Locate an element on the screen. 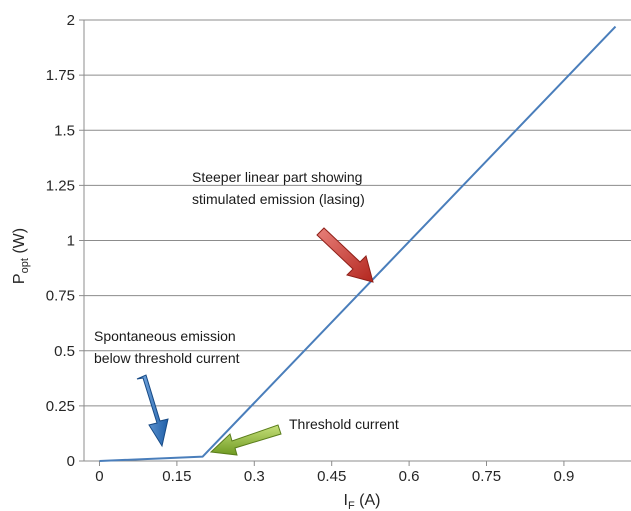  x-tick-label: 0.6 is located at coordinates (409, 476).